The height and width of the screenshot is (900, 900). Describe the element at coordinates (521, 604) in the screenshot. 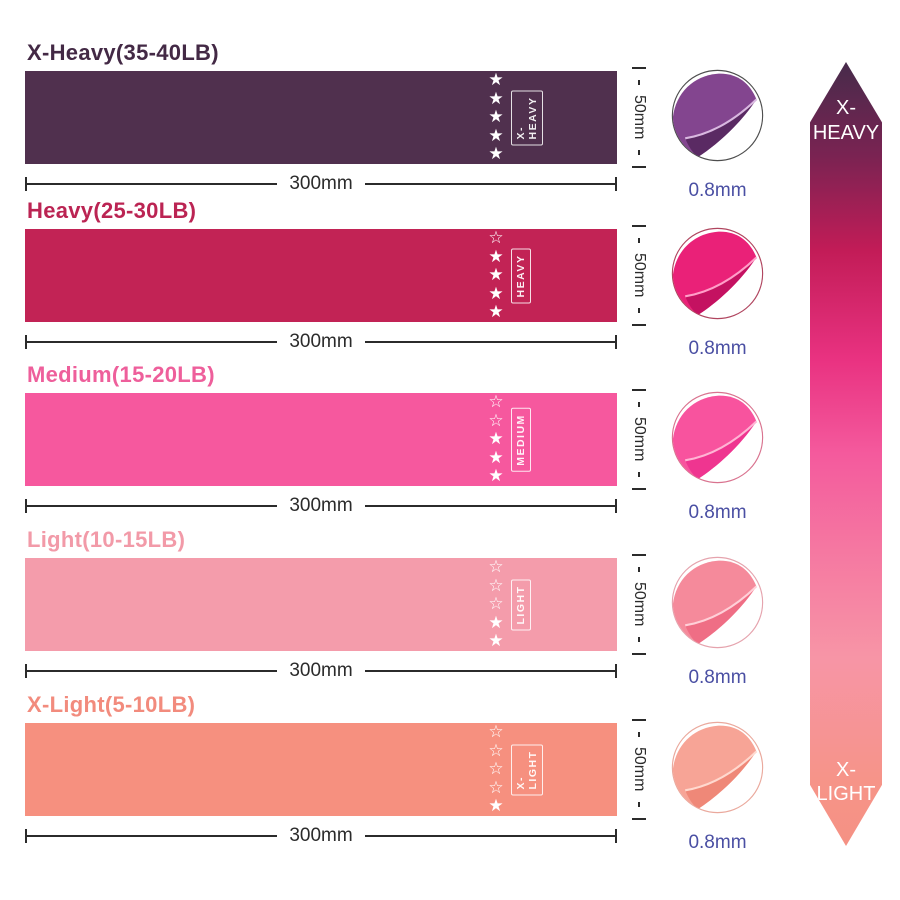

I see `band-tag-label: LIGHT` at that location.